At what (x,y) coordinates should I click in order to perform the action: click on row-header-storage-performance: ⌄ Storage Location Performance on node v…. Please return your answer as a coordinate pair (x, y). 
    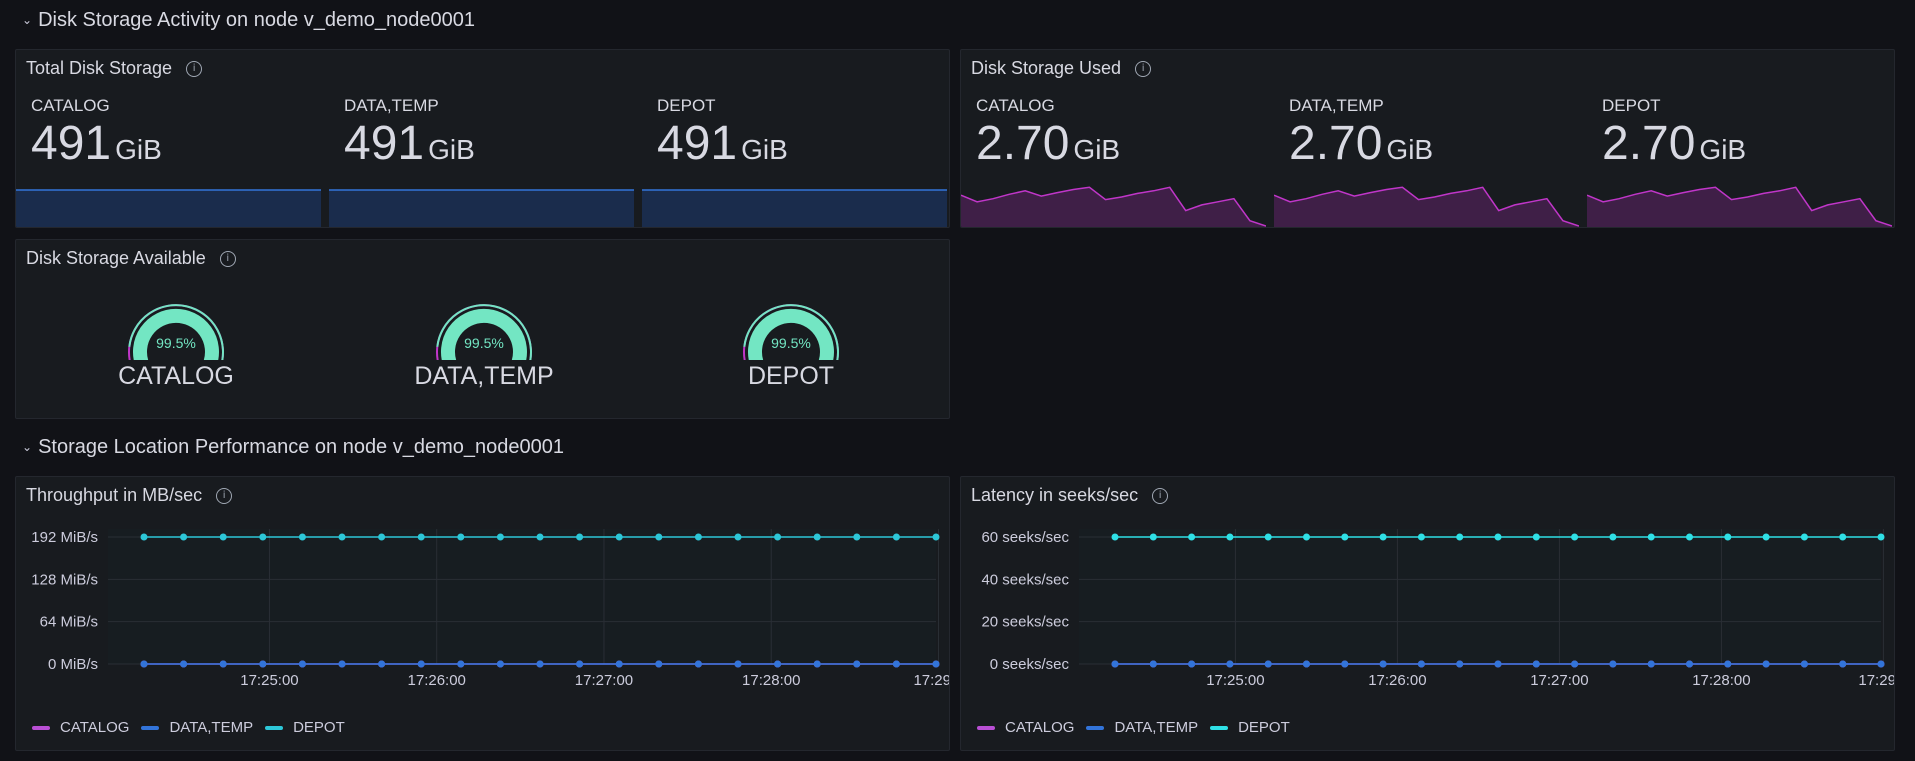
    Looking at the image, I should click on (293, 447).